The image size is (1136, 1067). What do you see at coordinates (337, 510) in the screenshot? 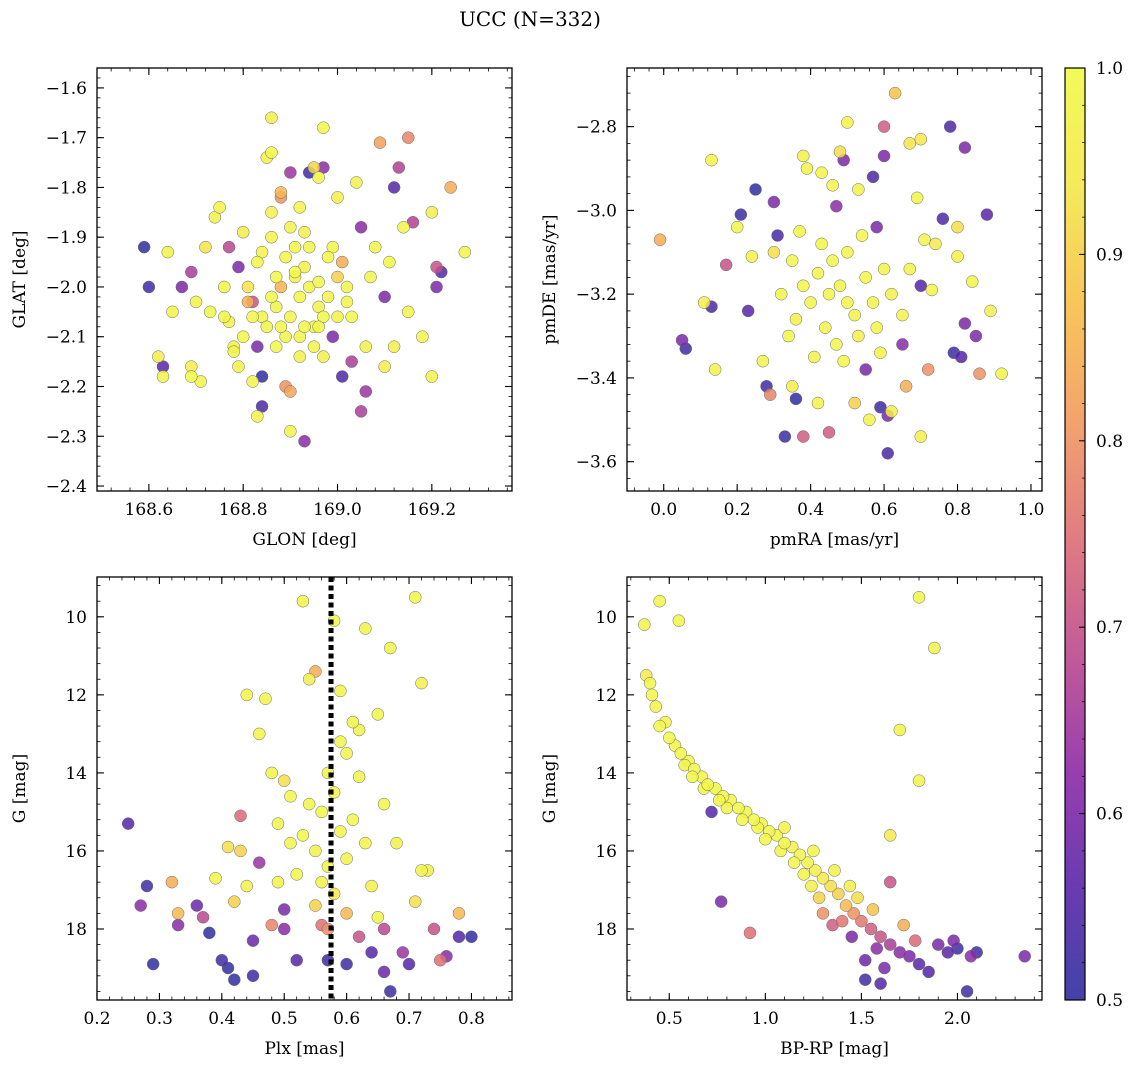
I see `x-tick-label: 169.0` at bounding box center [337, 510].